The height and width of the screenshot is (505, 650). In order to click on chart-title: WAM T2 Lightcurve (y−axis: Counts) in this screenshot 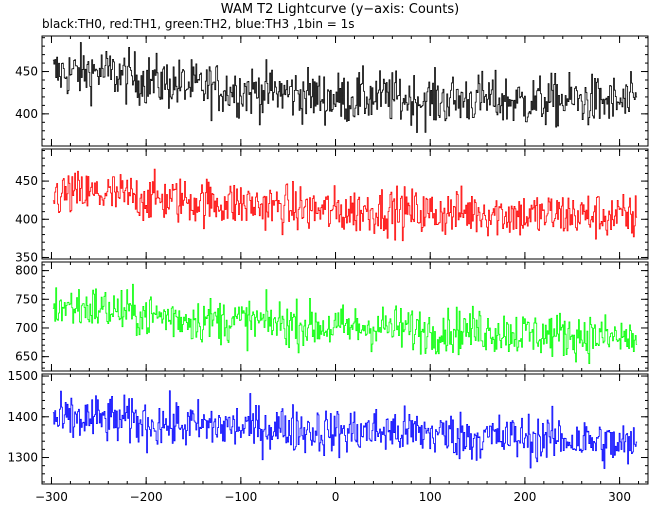, I will do `click(340, 9)`.